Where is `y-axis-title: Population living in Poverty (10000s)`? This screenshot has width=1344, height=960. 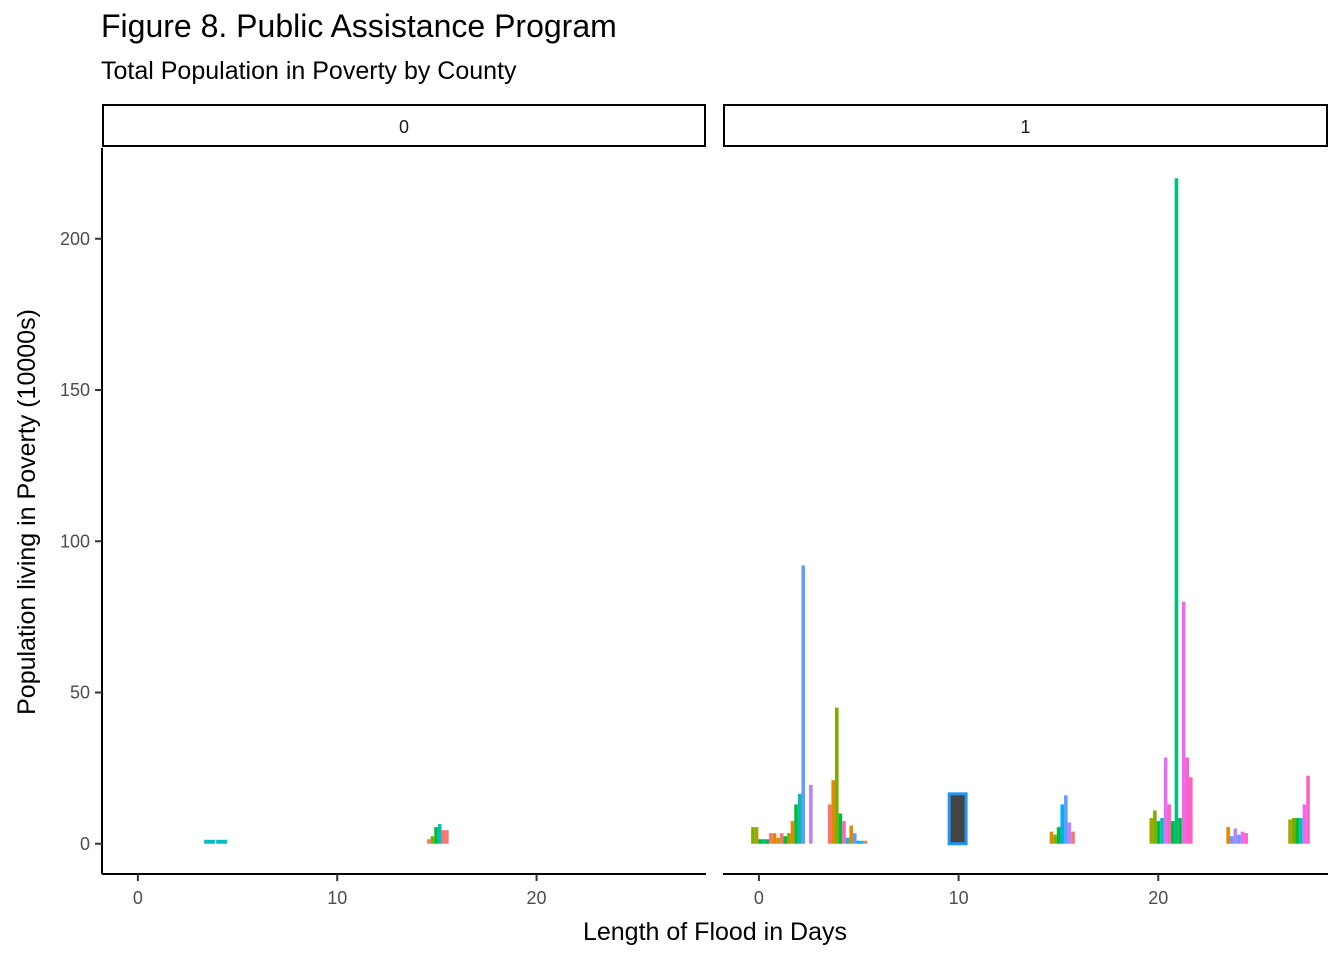
y-axis-title: Population living in Poverty (10000s) is located at coordinates (27, 512).